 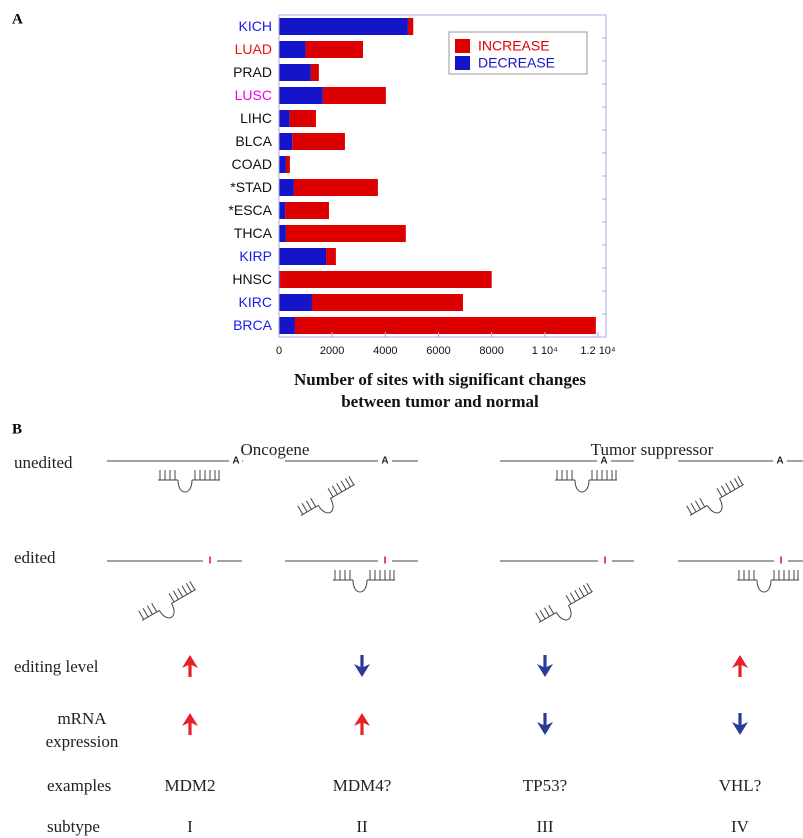 I want to click on subtype-label: IV, so click(x=740, y=826).